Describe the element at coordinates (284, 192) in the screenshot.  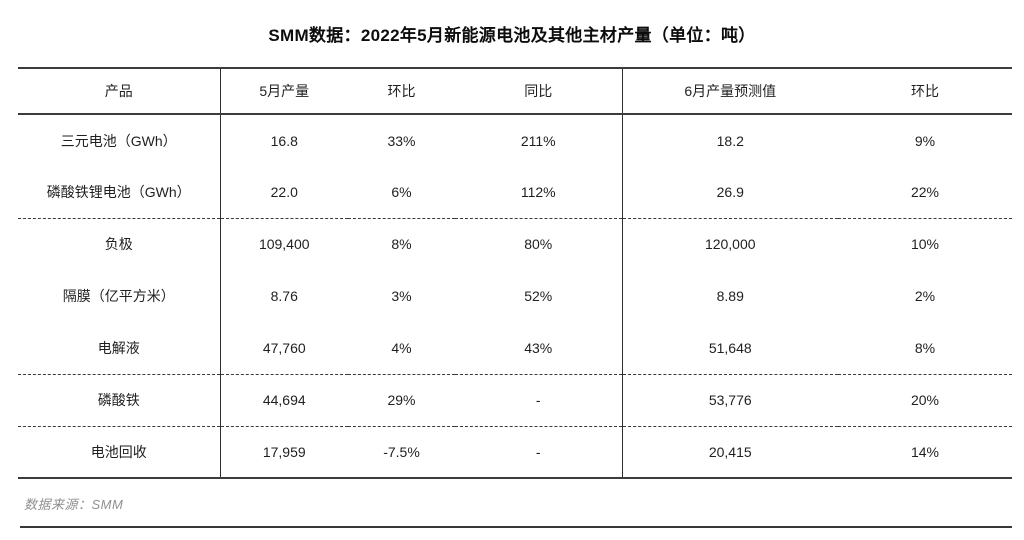
I see `may-output-cell: 22.0` at that location.